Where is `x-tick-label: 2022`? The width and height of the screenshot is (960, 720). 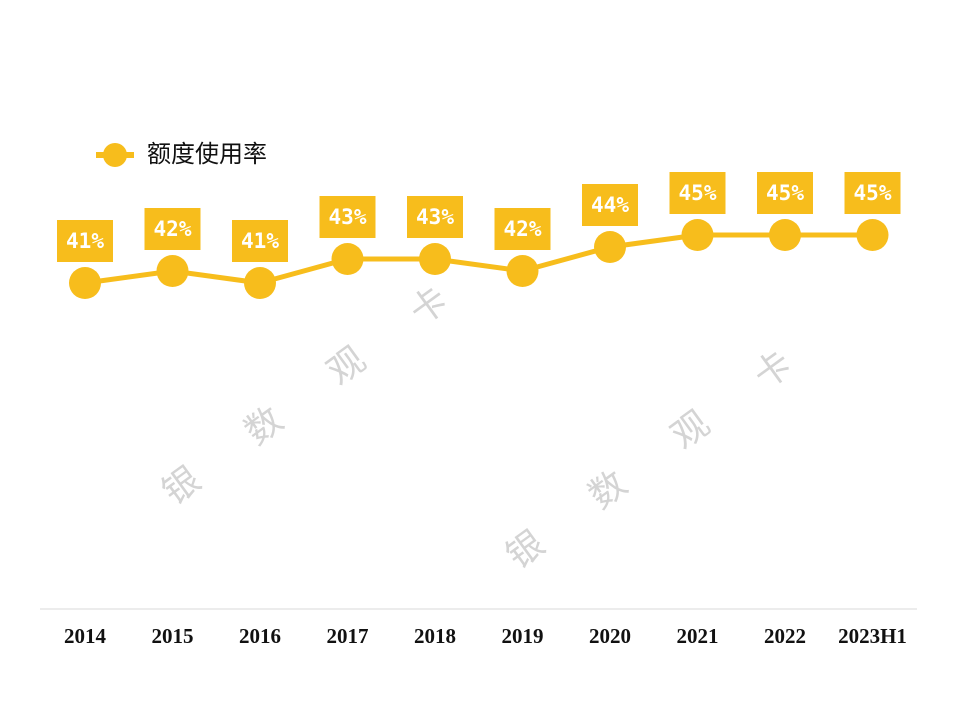 x-tick-label: 2022 is located at coordinates (785, 636).